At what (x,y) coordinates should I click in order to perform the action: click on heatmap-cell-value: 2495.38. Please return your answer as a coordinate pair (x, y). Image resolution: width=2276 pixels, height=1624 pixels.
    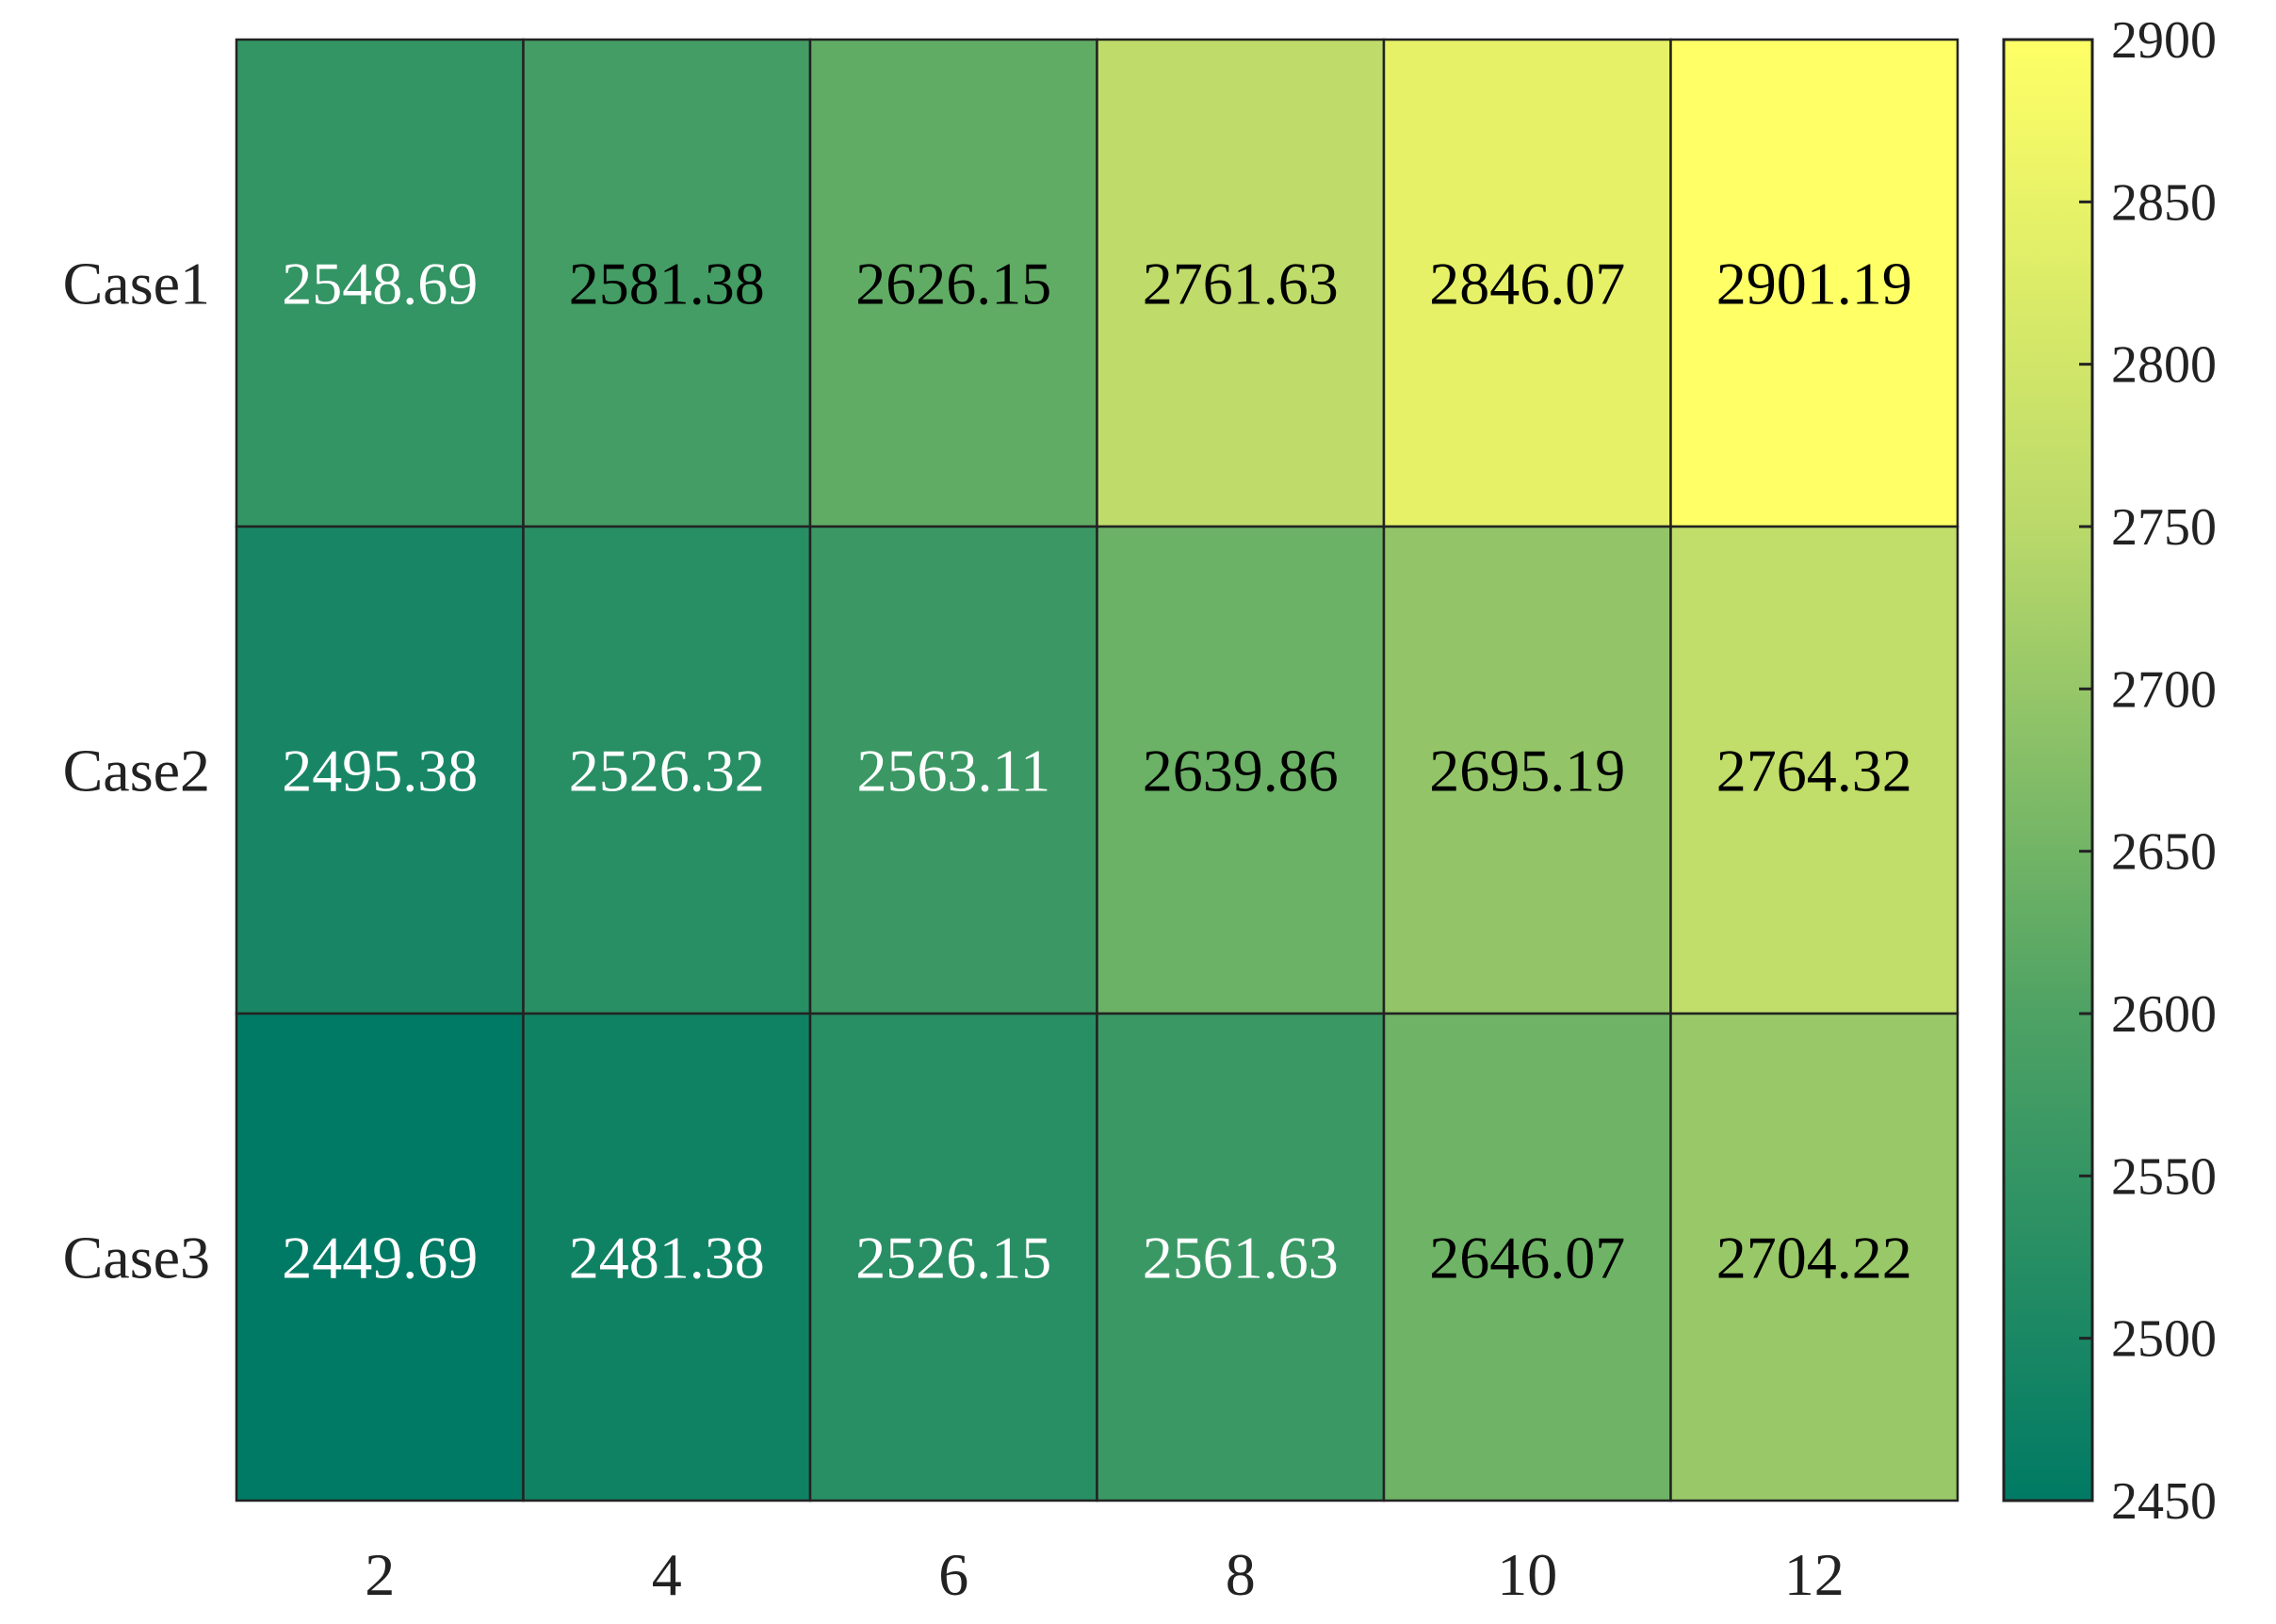
    Looking at the image, I should click on (380, 771).